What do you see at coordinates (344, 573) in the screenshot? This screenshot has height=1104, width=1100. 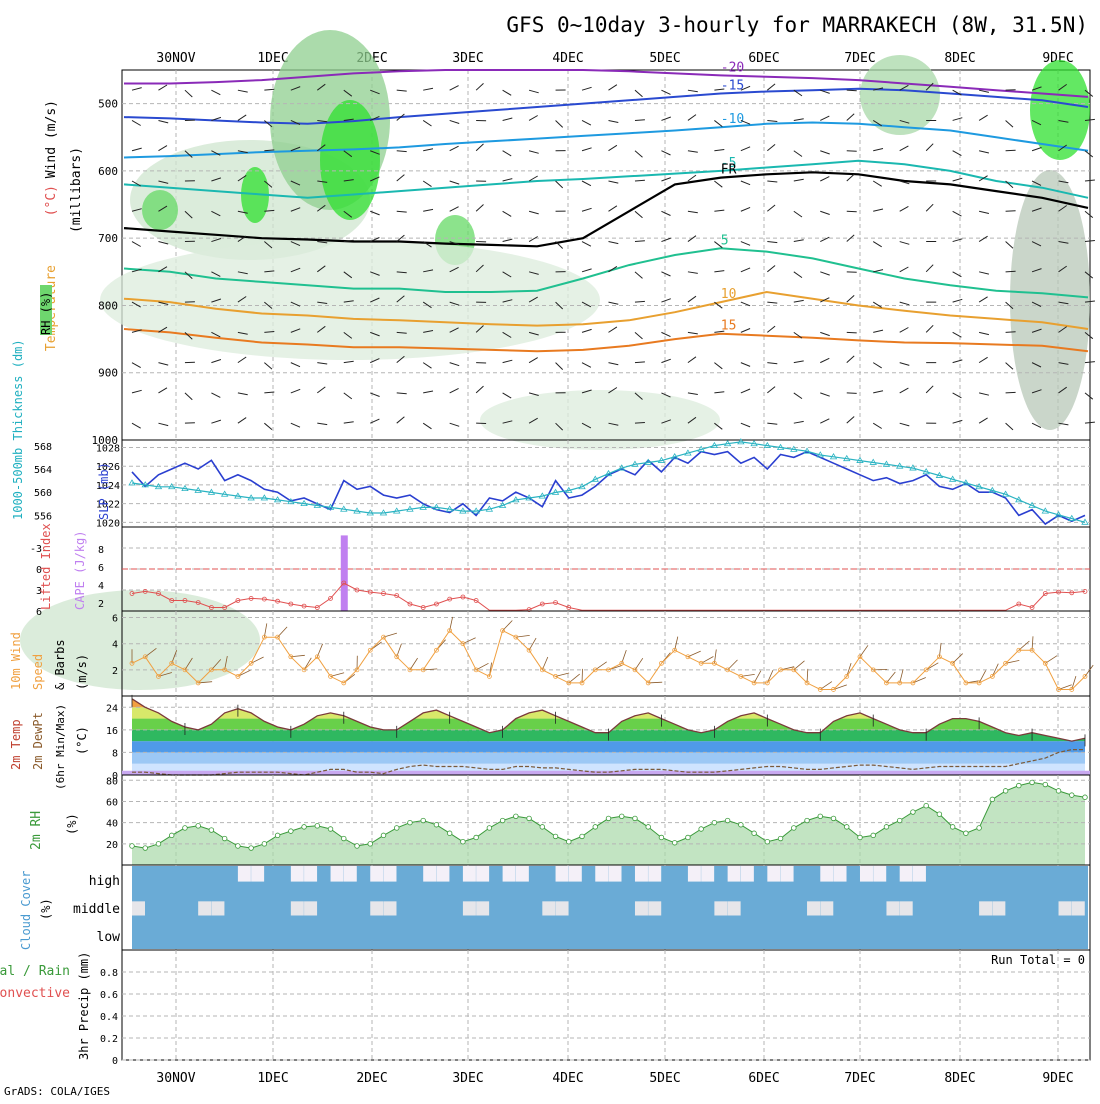 I see `cape-bar` at bounding box center [344, 573].